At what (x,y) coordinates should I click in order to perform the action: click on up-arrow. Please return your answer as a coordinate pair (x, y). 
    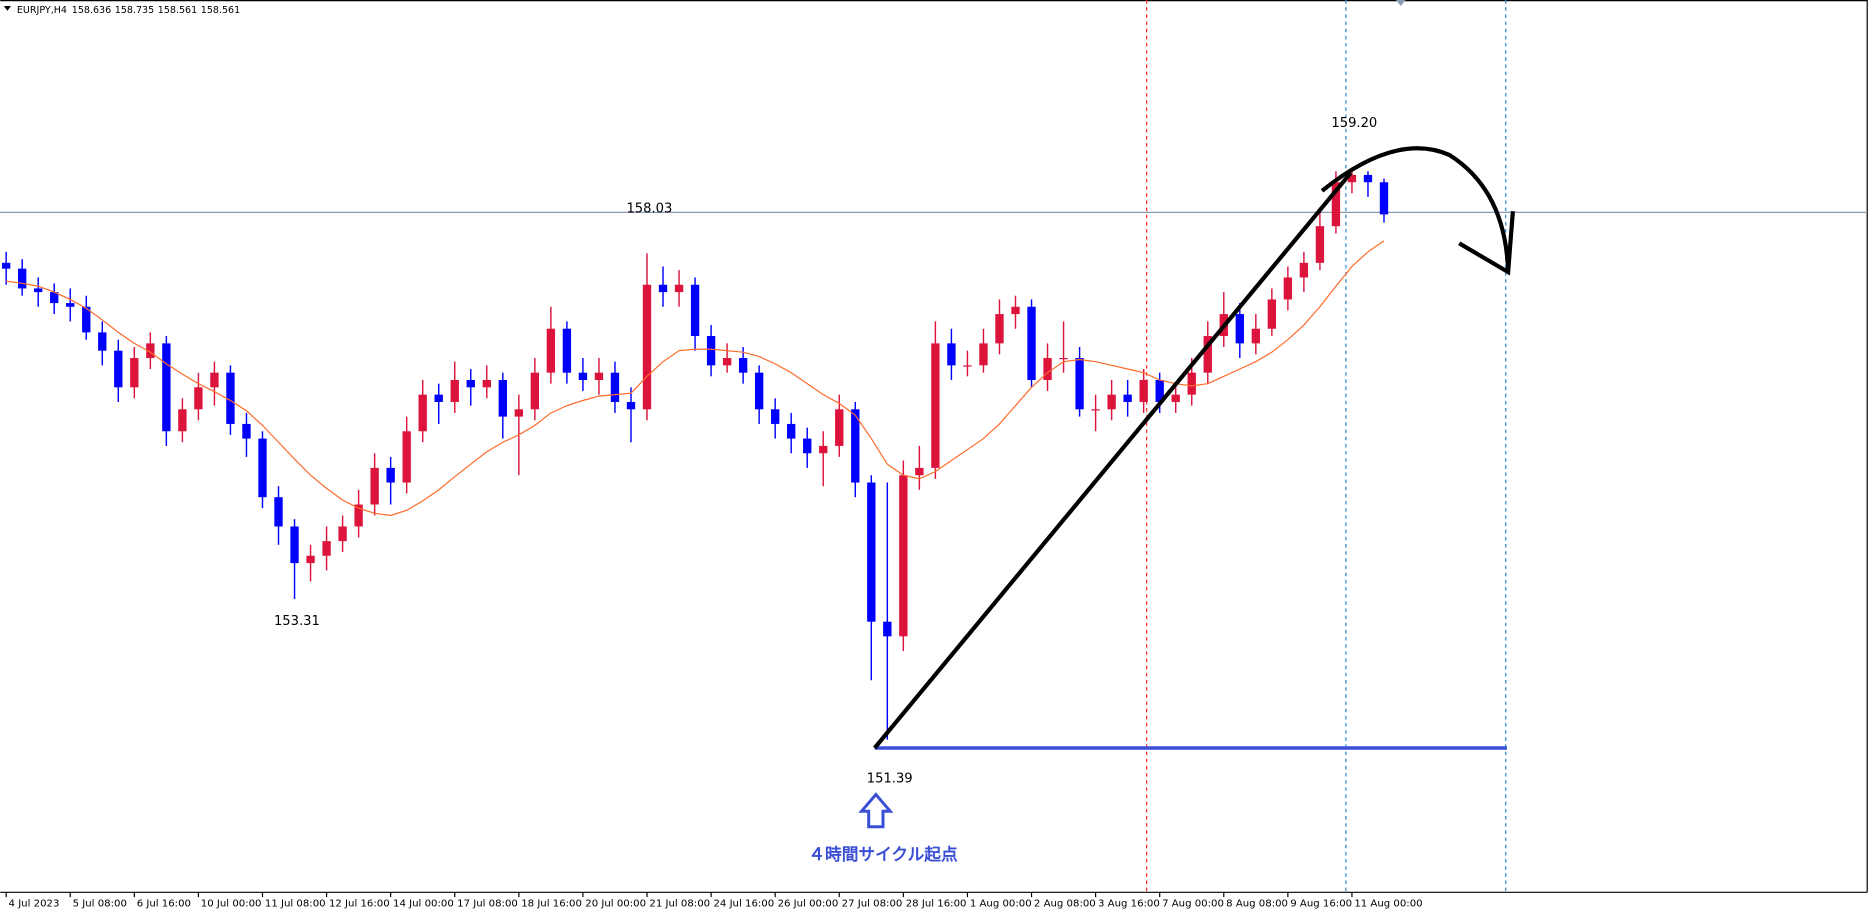
    Looking at the image, I should click on (876, 810).